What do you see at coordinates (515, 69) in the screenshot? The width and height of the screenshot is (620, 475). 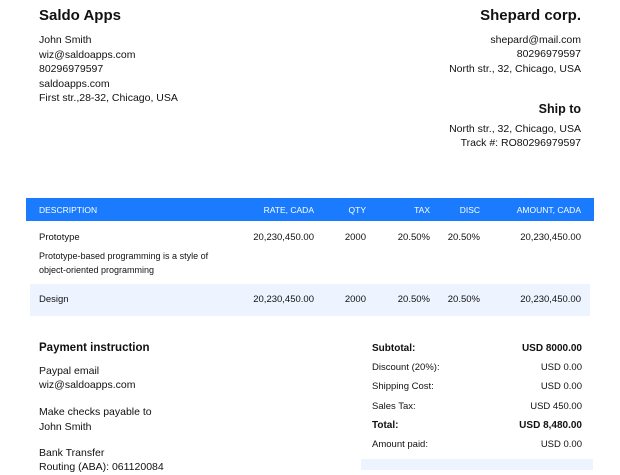 I see `client-address: North str., 32, Chicago, USA` at bounding box center [515, 69].